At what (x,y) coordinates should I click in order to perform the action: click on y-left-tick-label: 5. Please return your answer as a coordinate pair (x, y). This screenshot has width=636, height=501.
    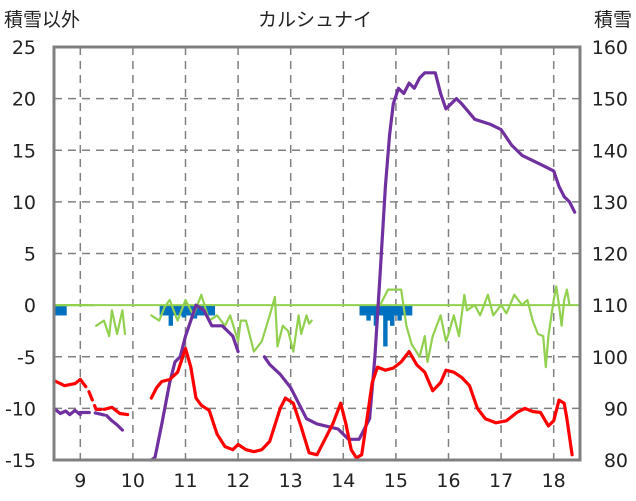
    Looking at the image, I should click on (30, 255).